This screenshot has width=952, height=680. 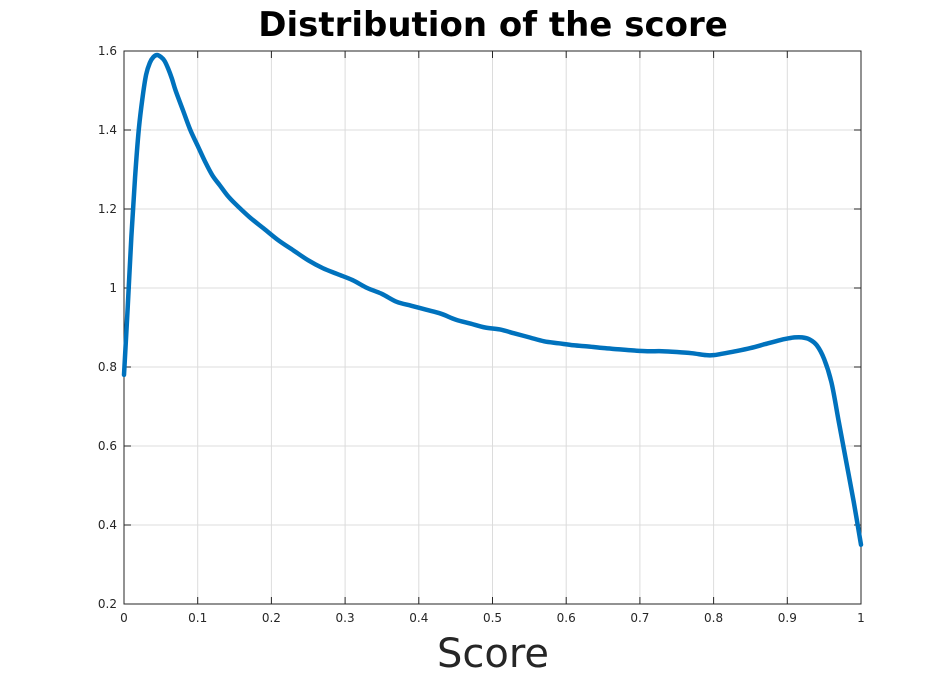 What do you see at coordinates (713, 618) in the screenshot?
I see `x-tick-label: 0.8` at bounding box center [713, 618].